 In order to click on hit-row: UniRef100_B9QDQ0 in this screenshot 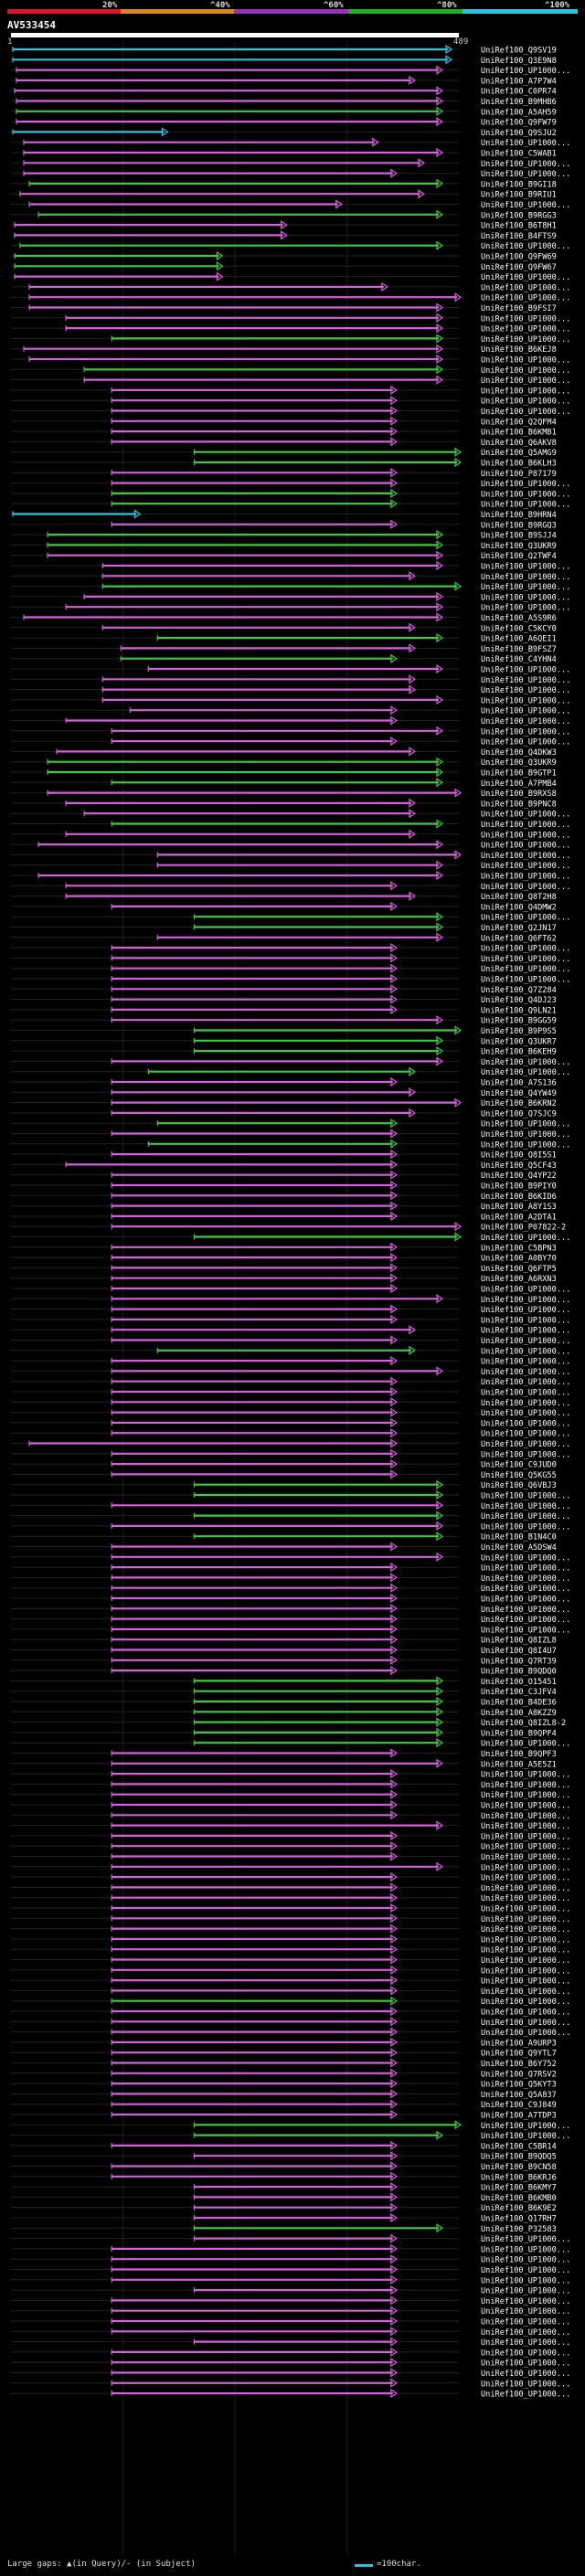, I will do `click(284, 1671)`.